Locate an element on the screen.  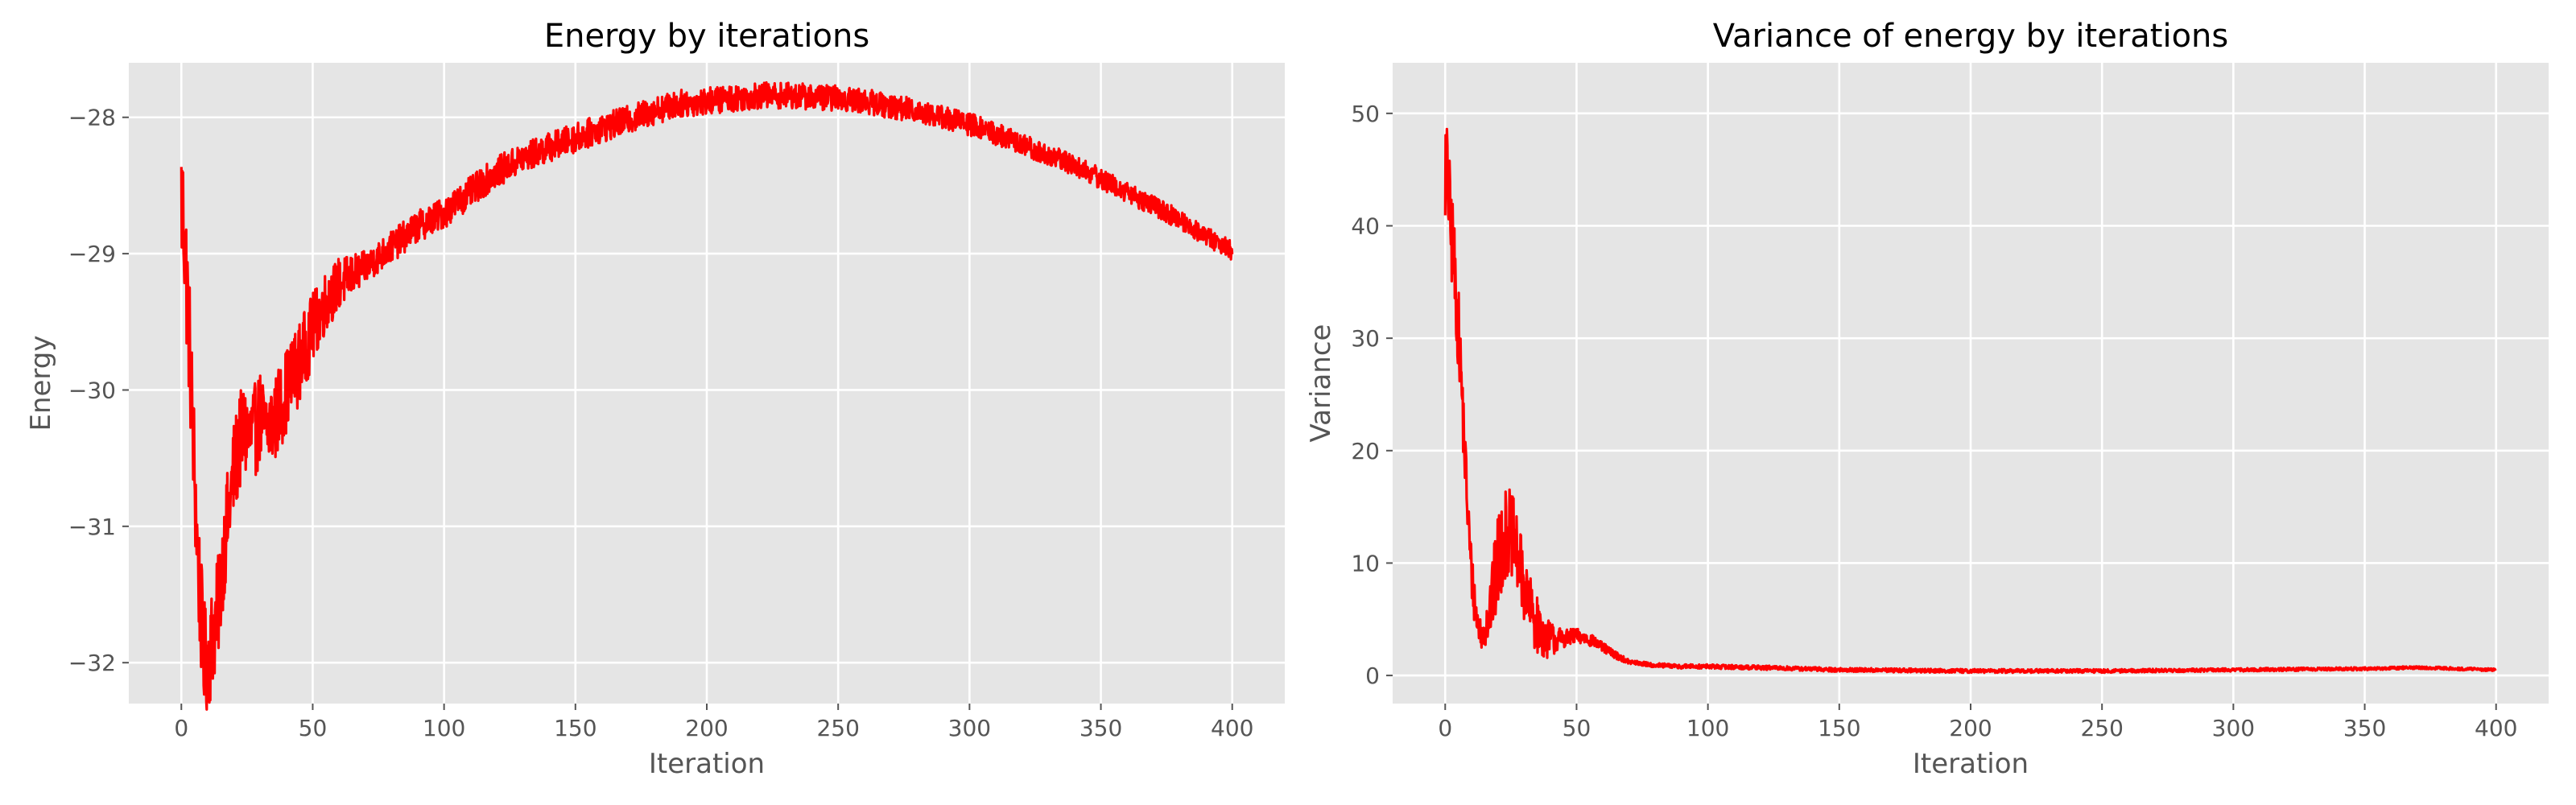
energy-x-tick-label: 50 is located at coordinates (313, 728).